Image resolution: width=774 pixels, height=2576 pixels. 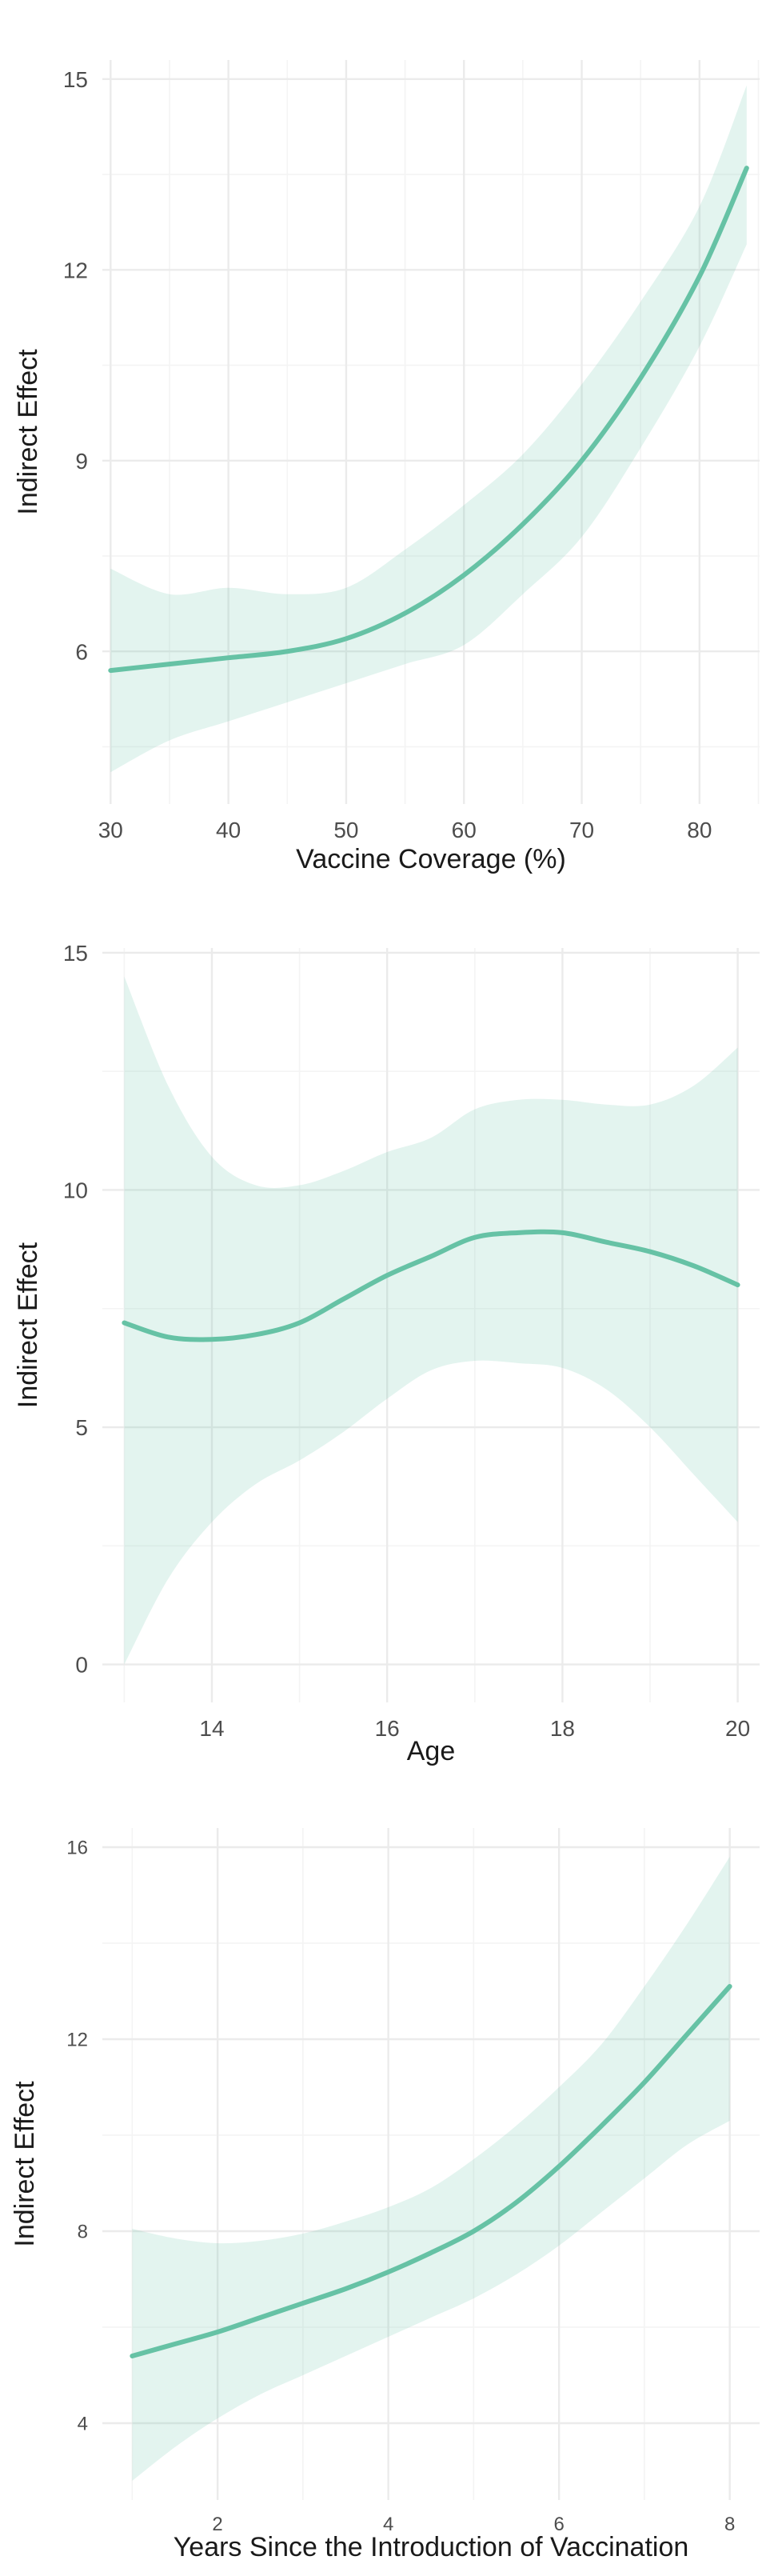 I want to click on x-tick-label: 60, so click(x=464, y=830).